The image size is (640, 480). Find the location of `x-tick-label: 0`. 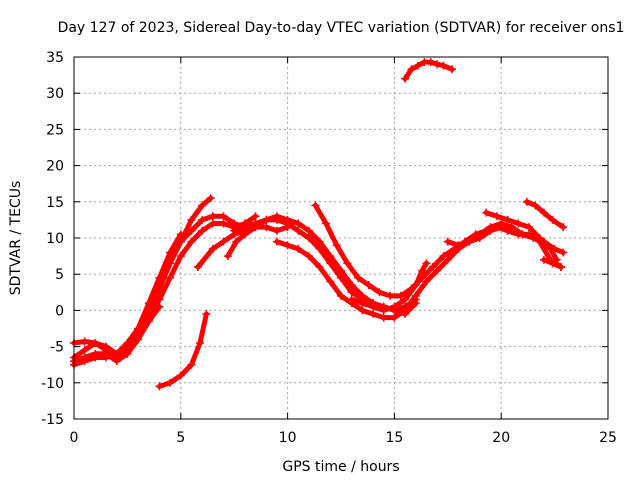

x-tick-label: 0 is located at coordinates (74, 438).